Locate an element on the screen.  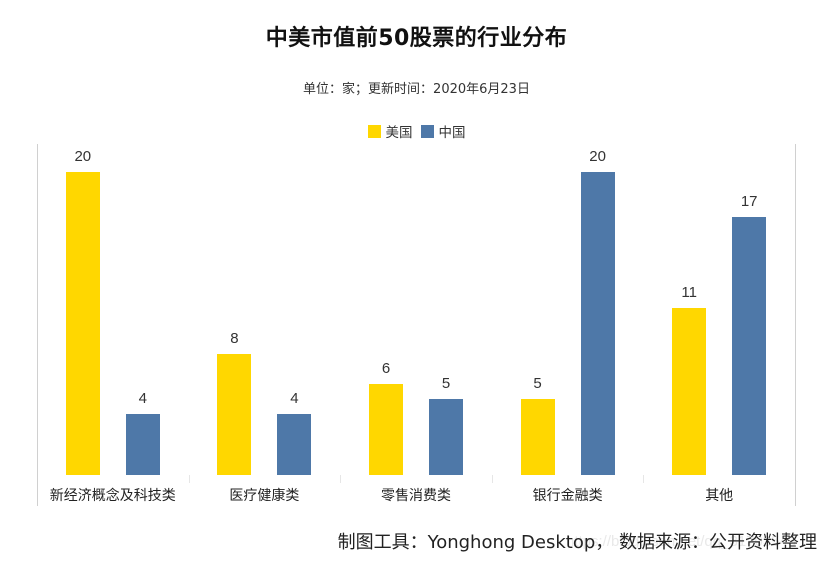
legend-swatch-cn-icon is located at coordinates (427, 131).